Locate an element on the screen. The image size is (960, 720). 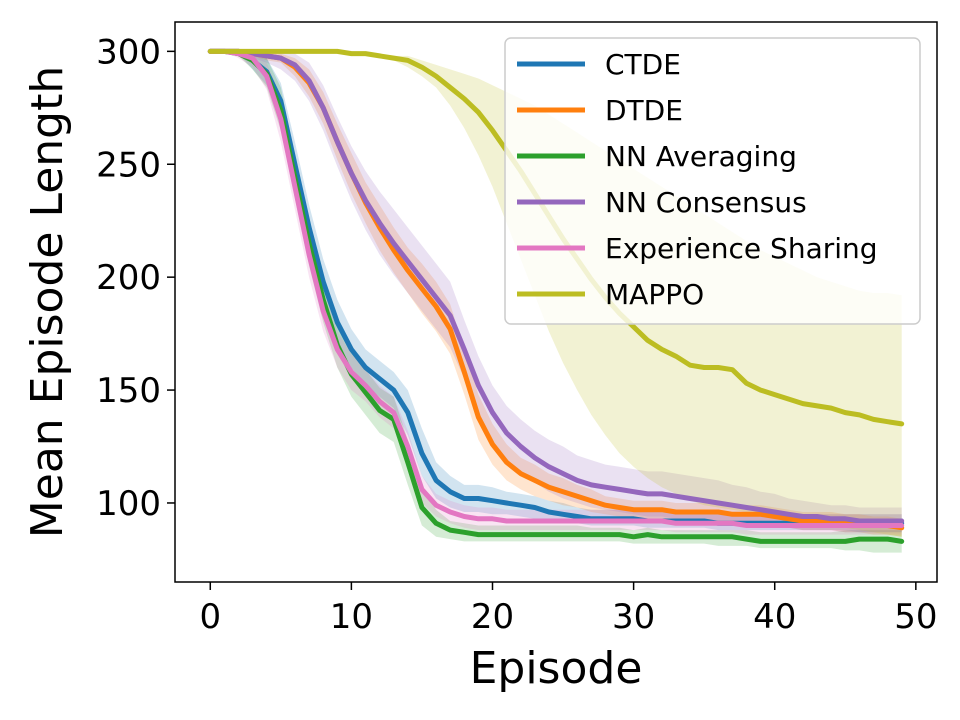
x-tick-label: 0 is located at coordinates (210, 617).